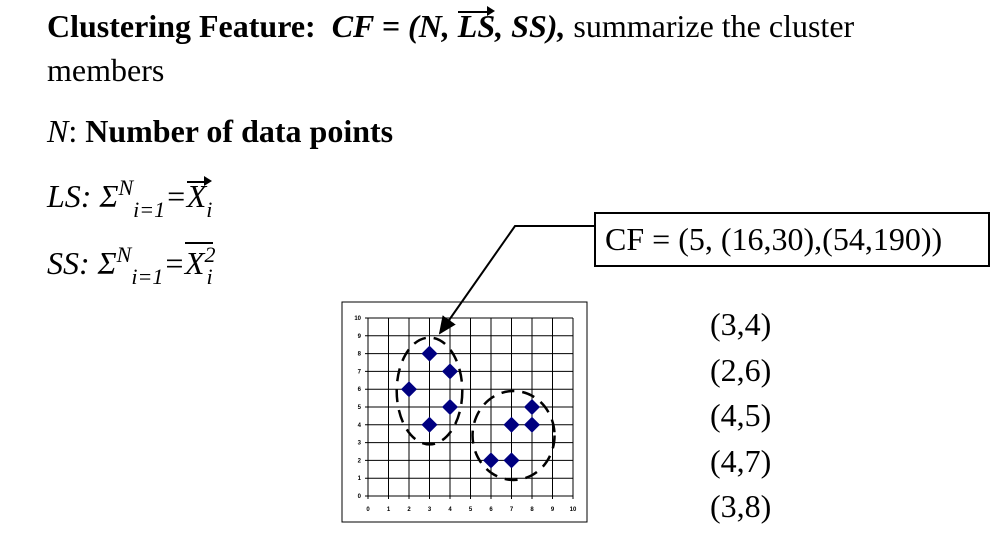 The width and height of the screenshot is (1006, 549). Describe the element at coordinates (476, 25) in the screenshot. I see `cf-formula-ls: LS` at that location.